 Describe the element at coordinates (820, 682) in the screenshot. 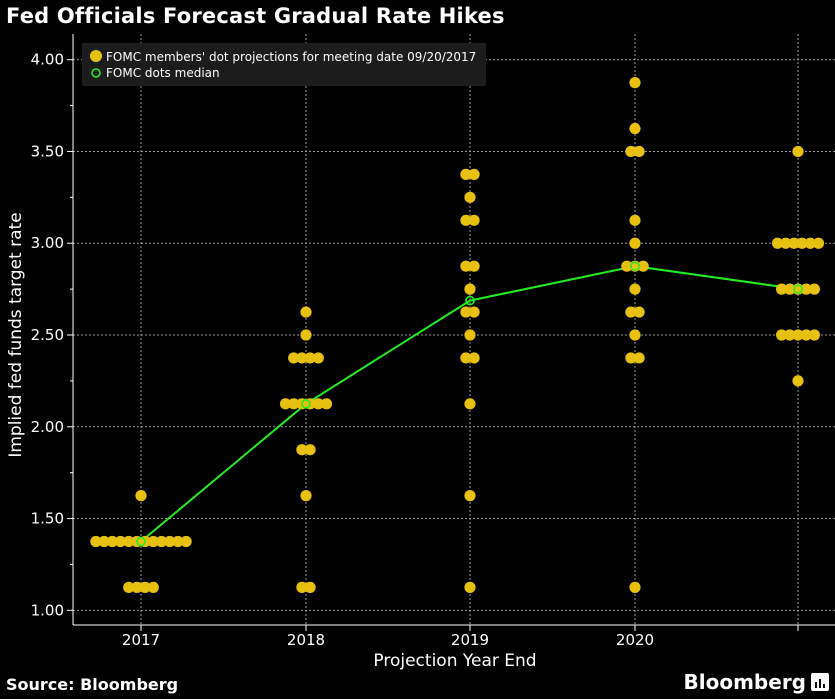

I see `bar-chart-icon` at that location.